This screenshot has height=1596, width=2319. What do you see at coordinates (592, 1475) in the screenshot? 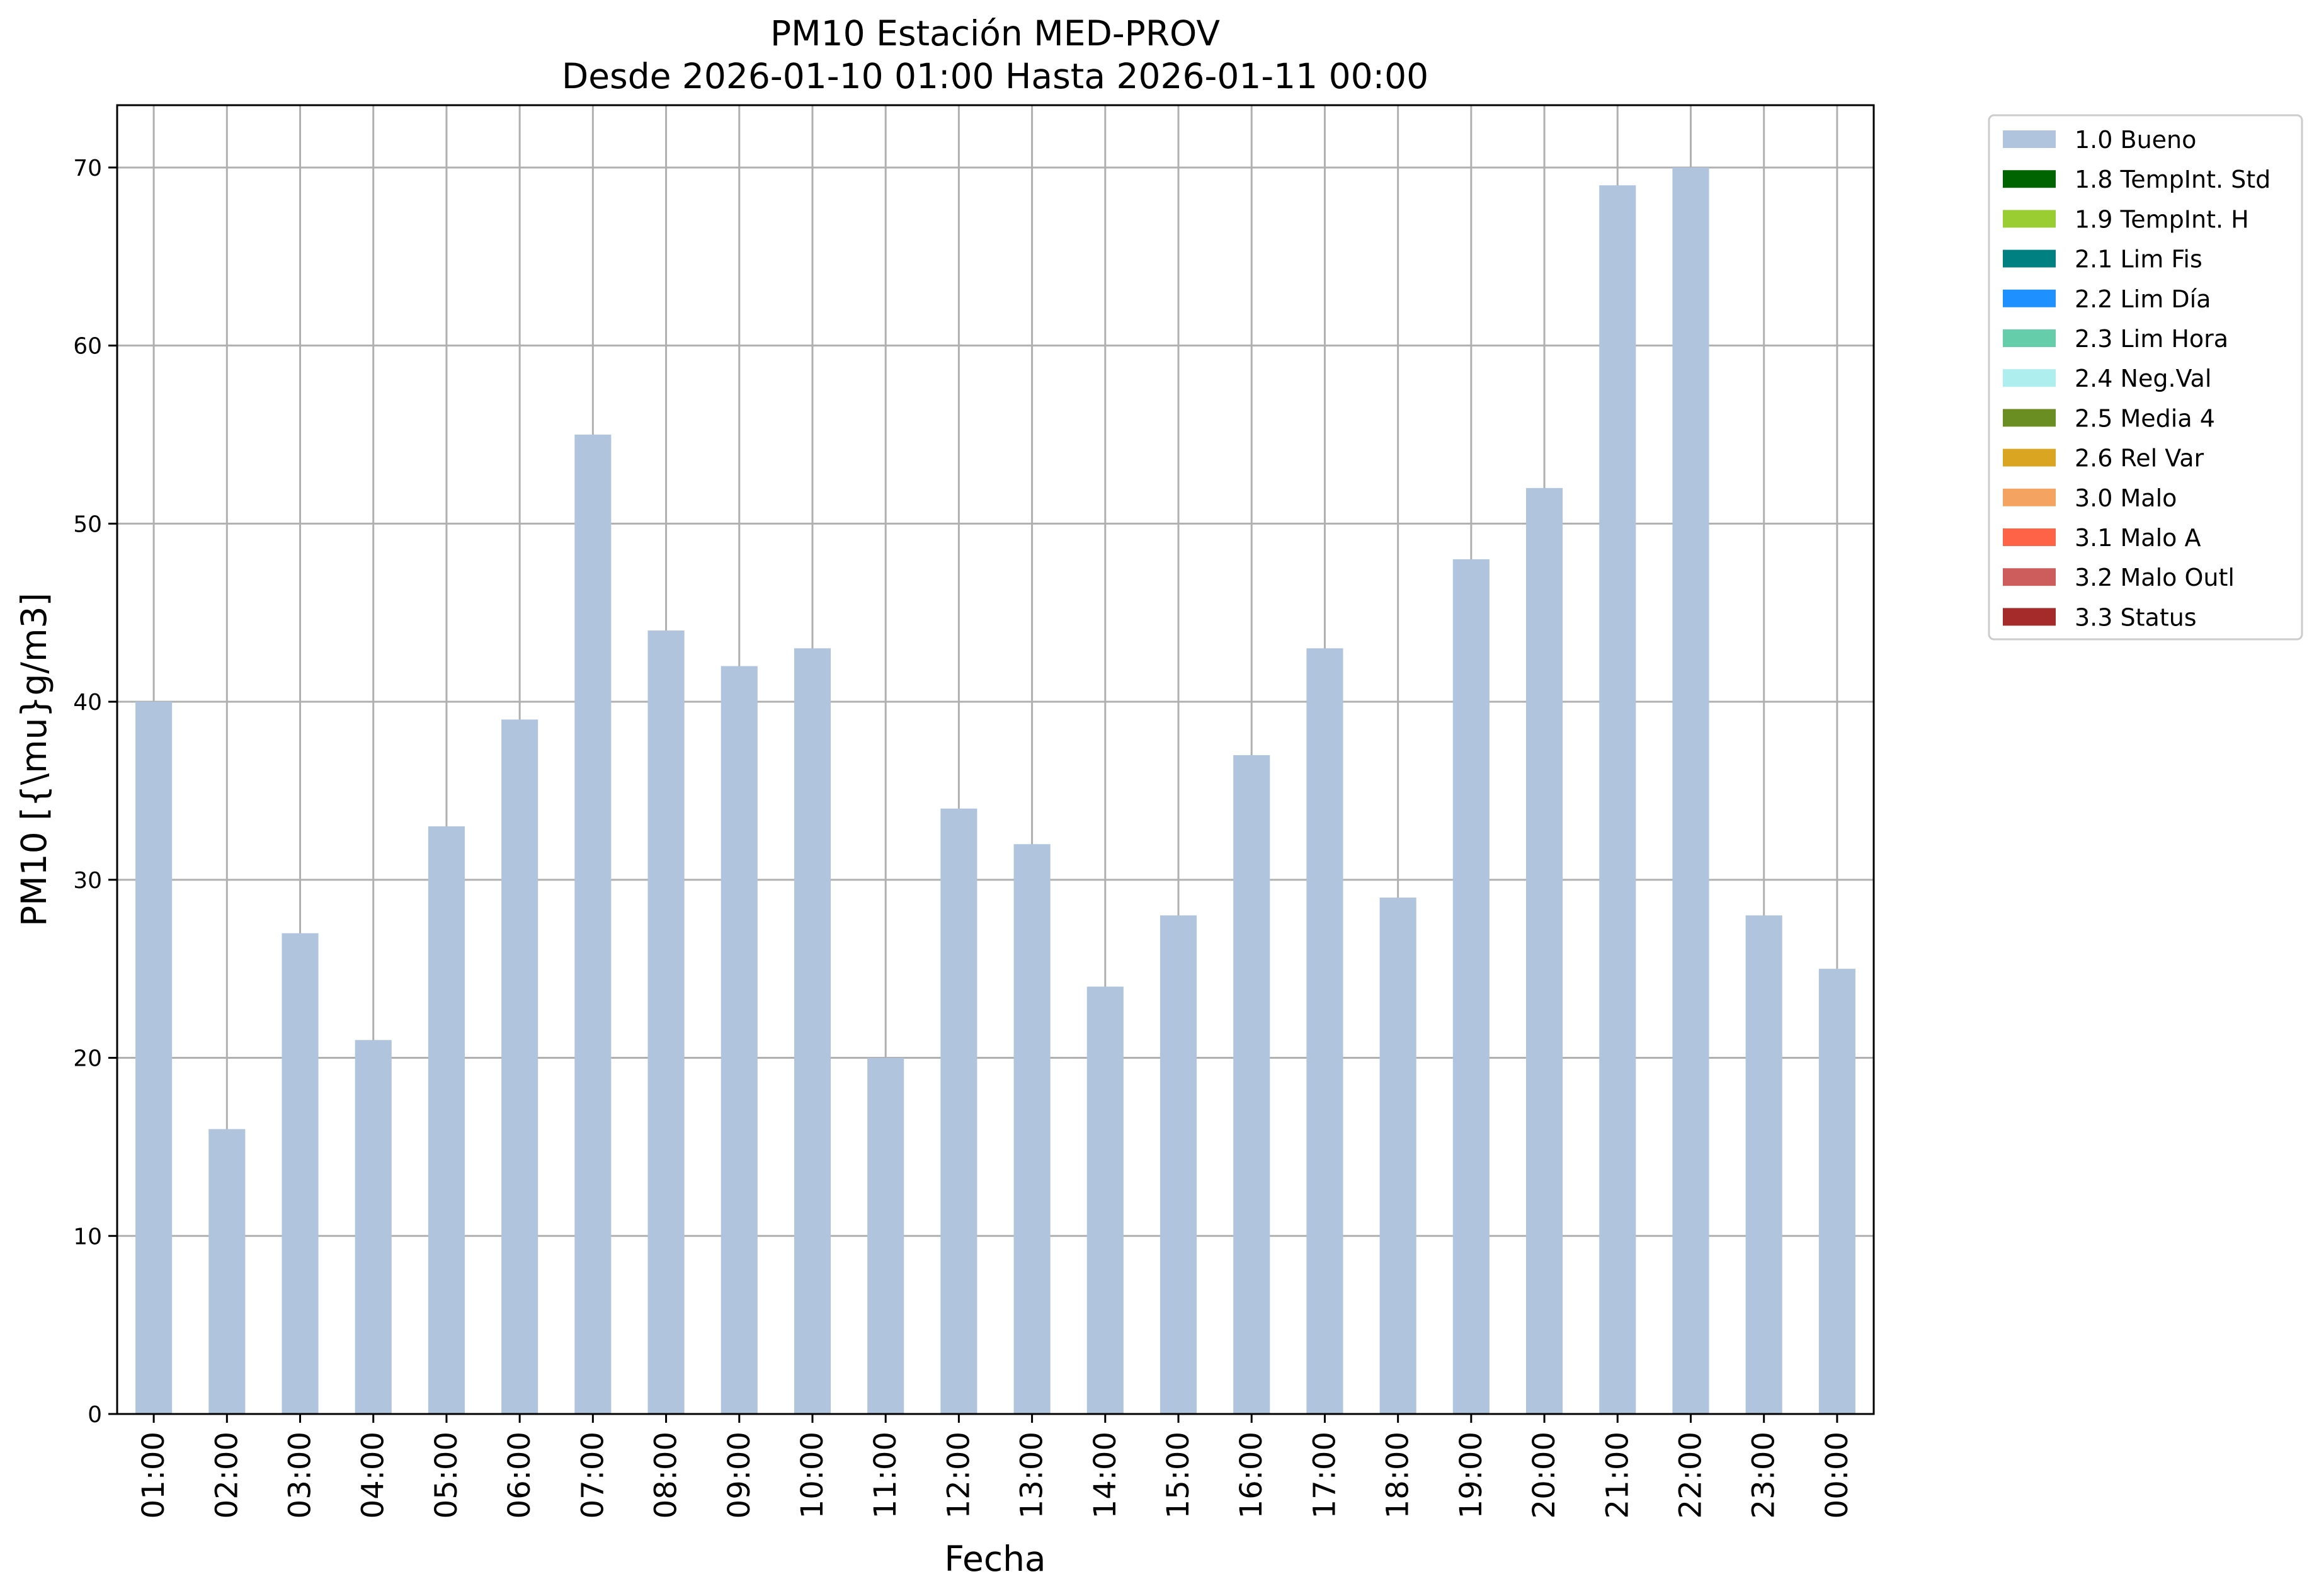
I see `x-tick-label: 07:00` at bounding box center [592, 1475].